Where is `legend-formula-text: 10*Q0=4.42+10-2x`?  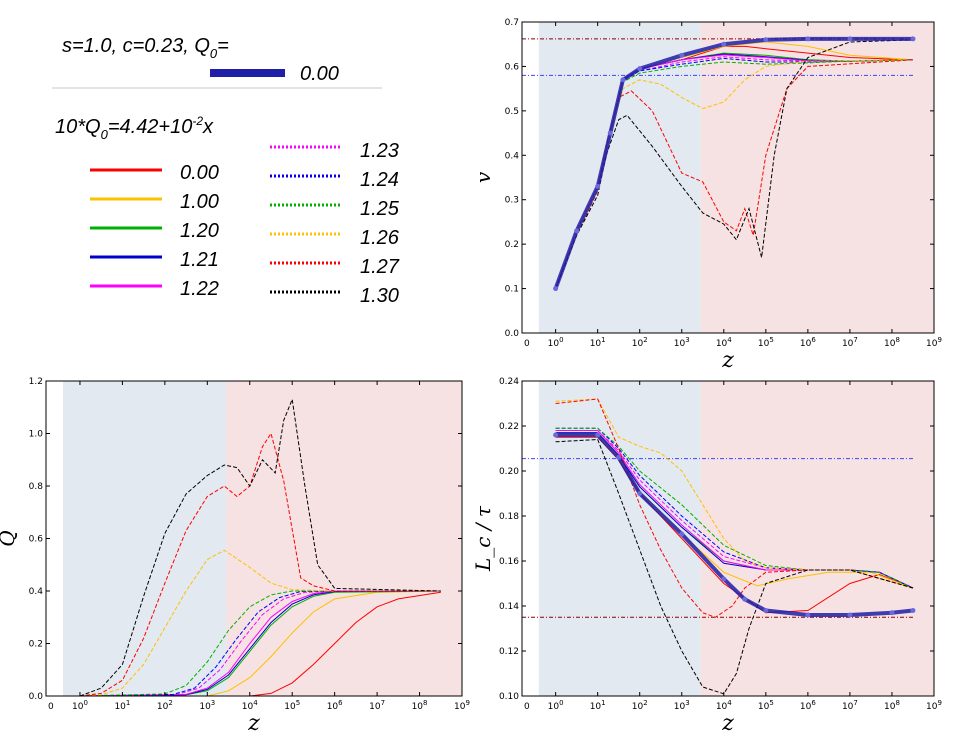 legend-formula-text: 10*Q0=4.42+10-2x is located at coordinates (134, 128).